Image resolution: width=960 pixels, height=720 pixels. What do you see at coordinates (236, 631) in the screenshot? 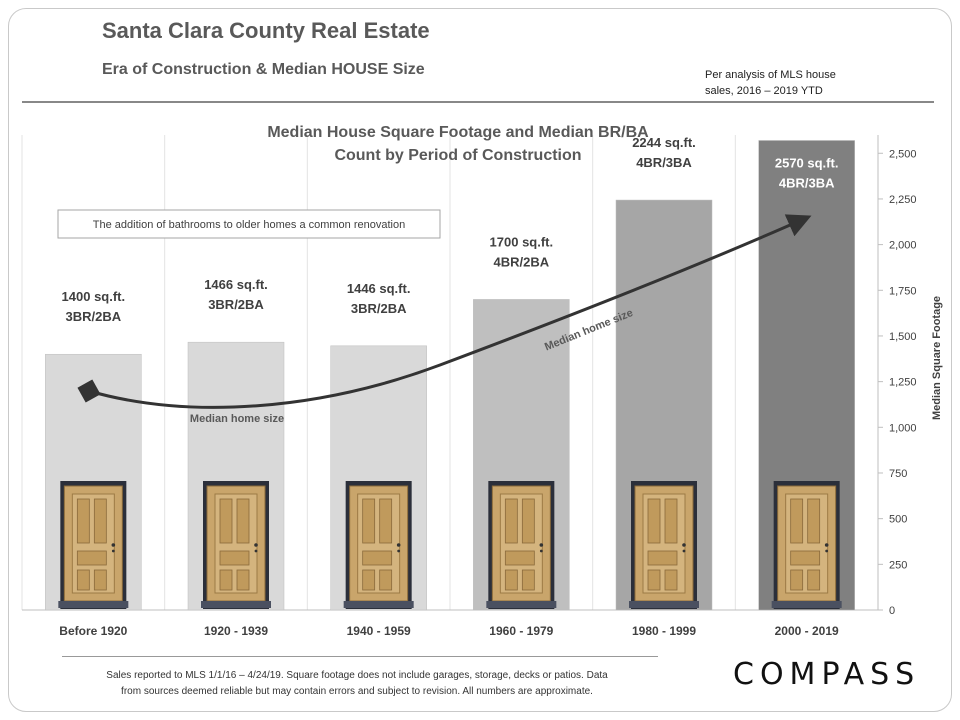
I see `x-tick-label: 1920 - 1939` at bounding box center [236, 631].